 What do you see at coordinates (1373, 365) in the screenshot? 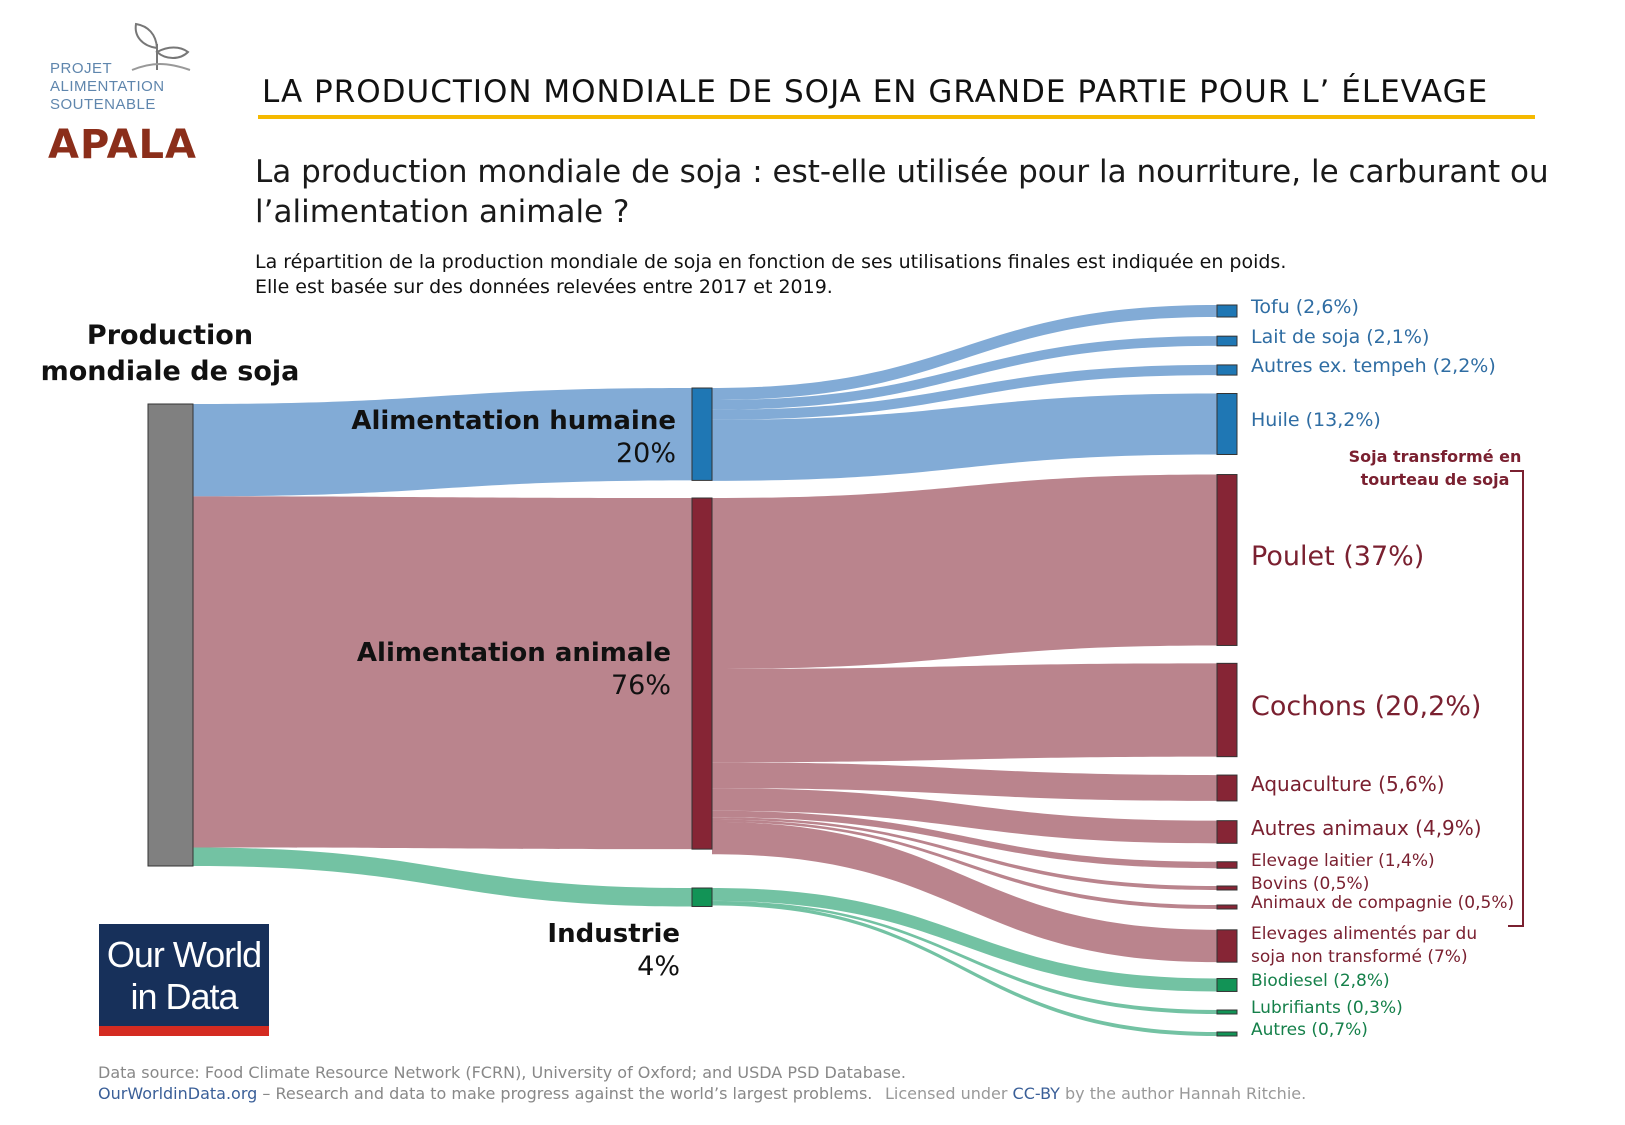
I see `target-label-2: Autres ex. tempeh (2,2%)` at bounding box center [1373, 365].